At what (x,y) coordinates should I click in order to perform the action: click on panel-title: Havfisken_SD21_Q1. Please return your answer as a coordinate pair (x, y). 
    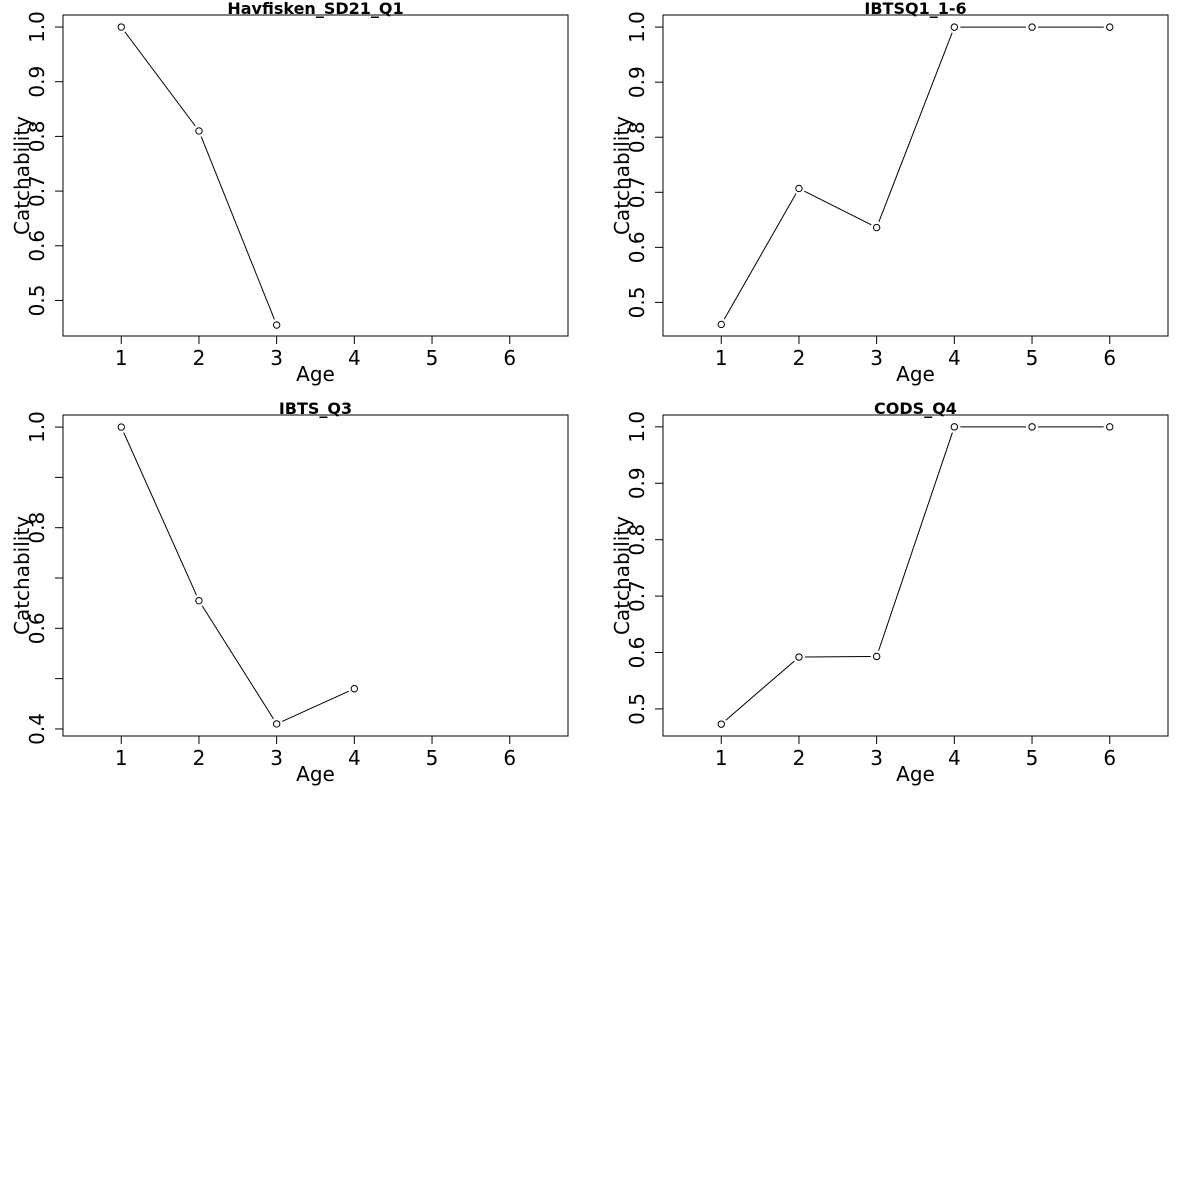
    Looking at the image, I should click on (315, 9).